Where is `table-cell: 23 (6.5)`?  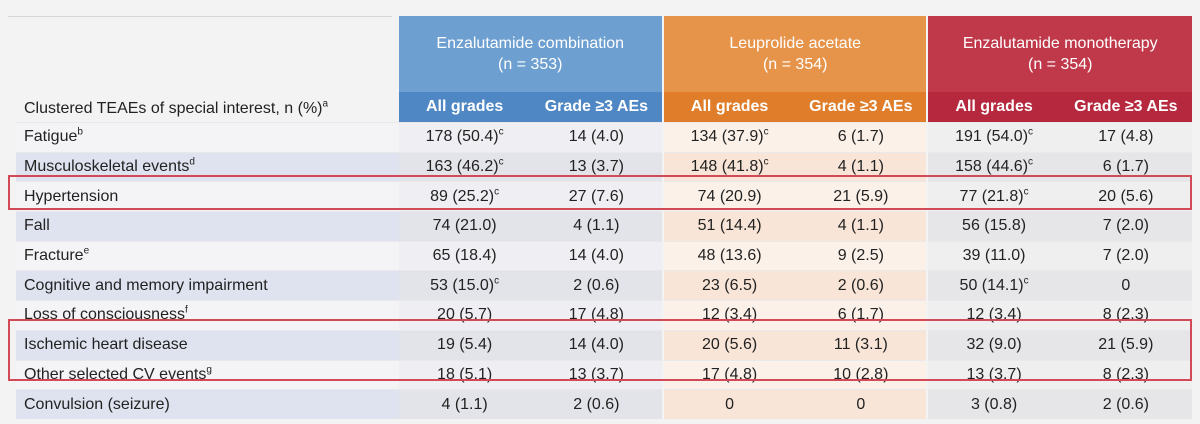
table-cell: 23 (6.5) is located at coordinates (728, 285).